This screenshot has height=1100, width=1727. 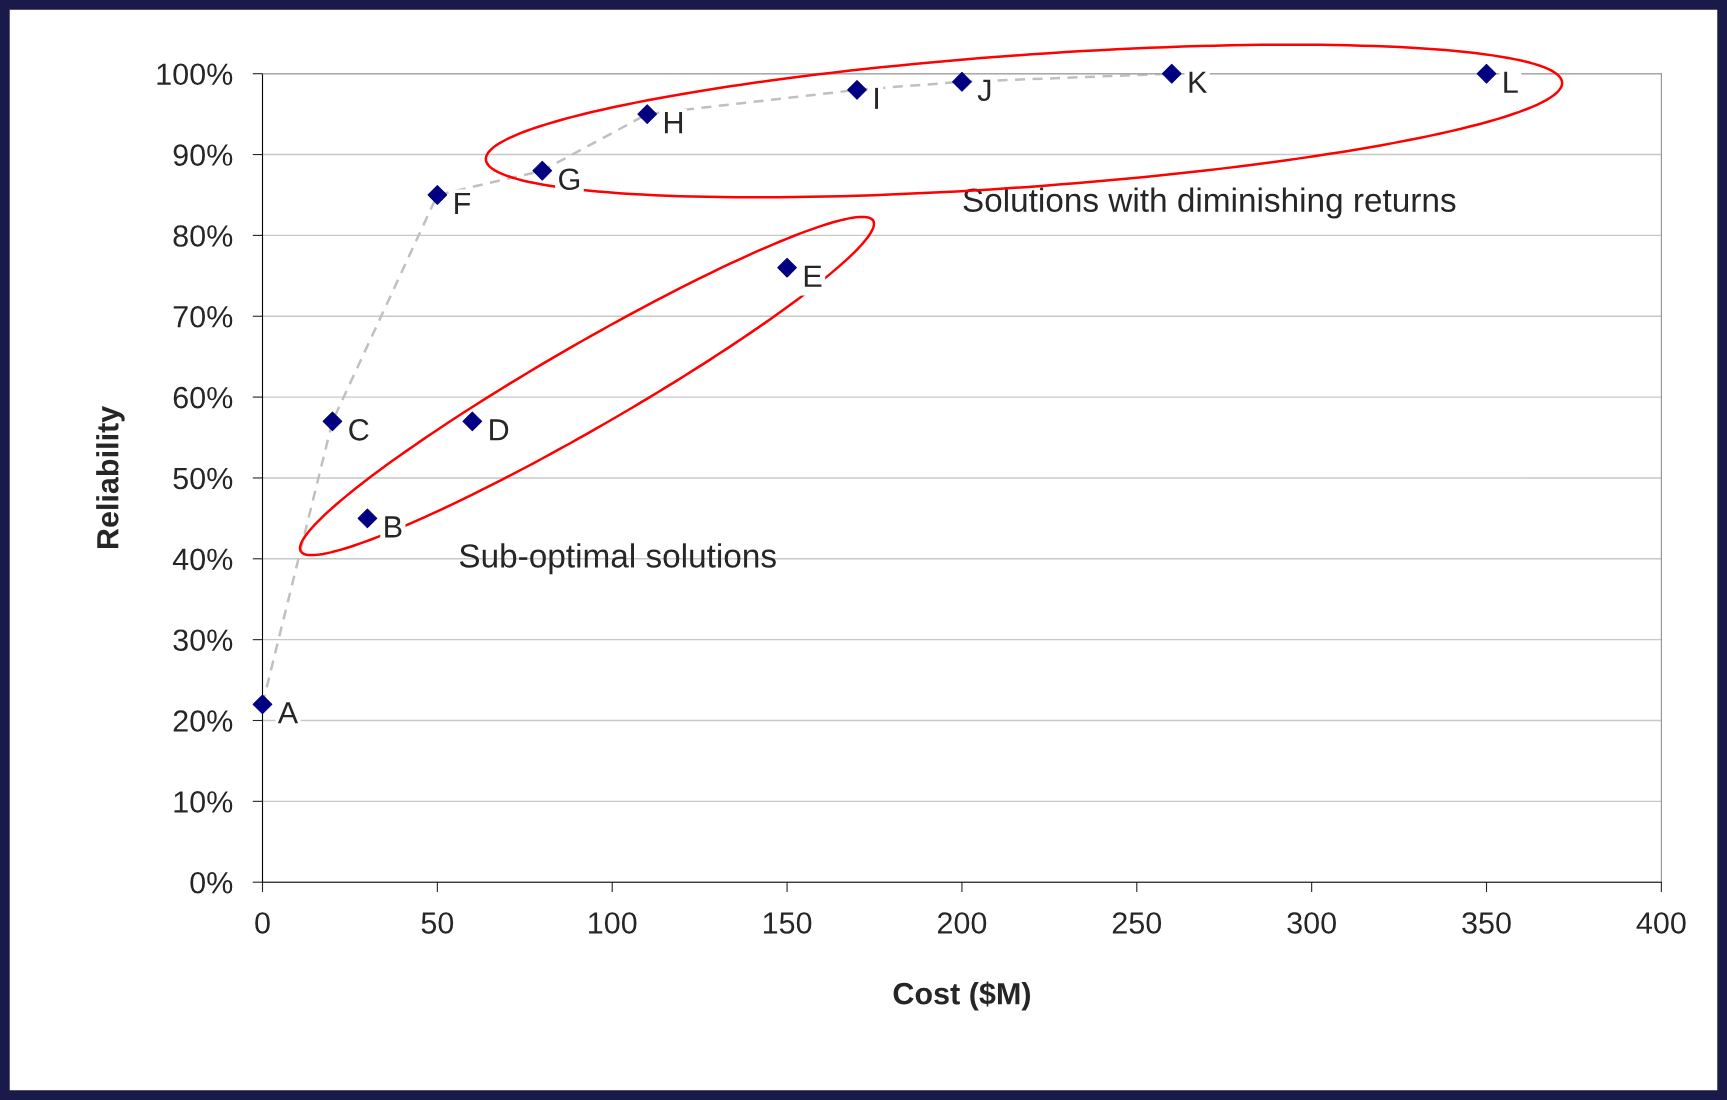 What do you see at coordinates (1511, 82) in the screenshot?
I see `annotation: L` at bounding box center [1511, 82].